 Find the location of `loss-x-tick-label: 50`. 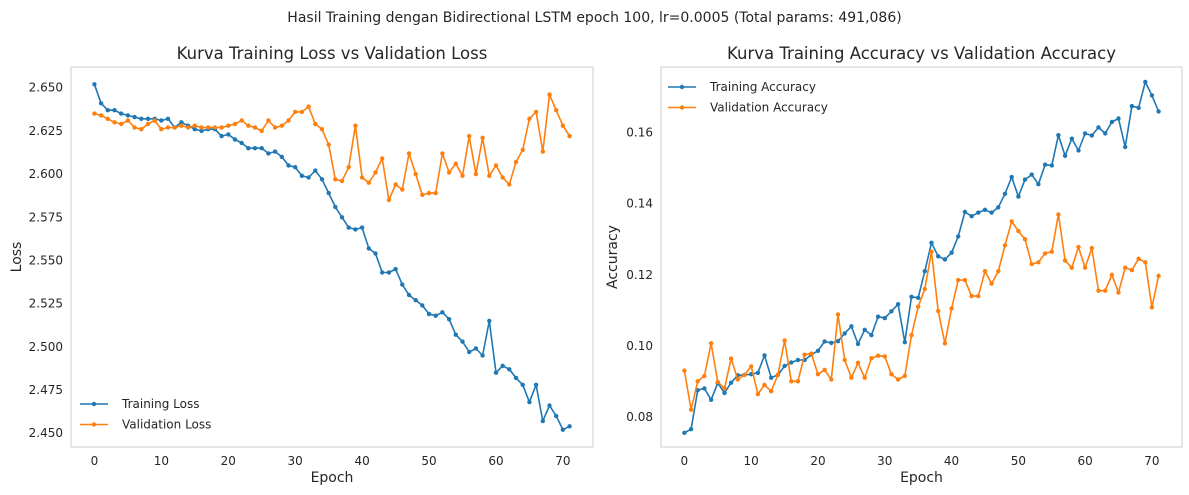

loss-x-tick-label: 50 is located at coordinates (428, 461).